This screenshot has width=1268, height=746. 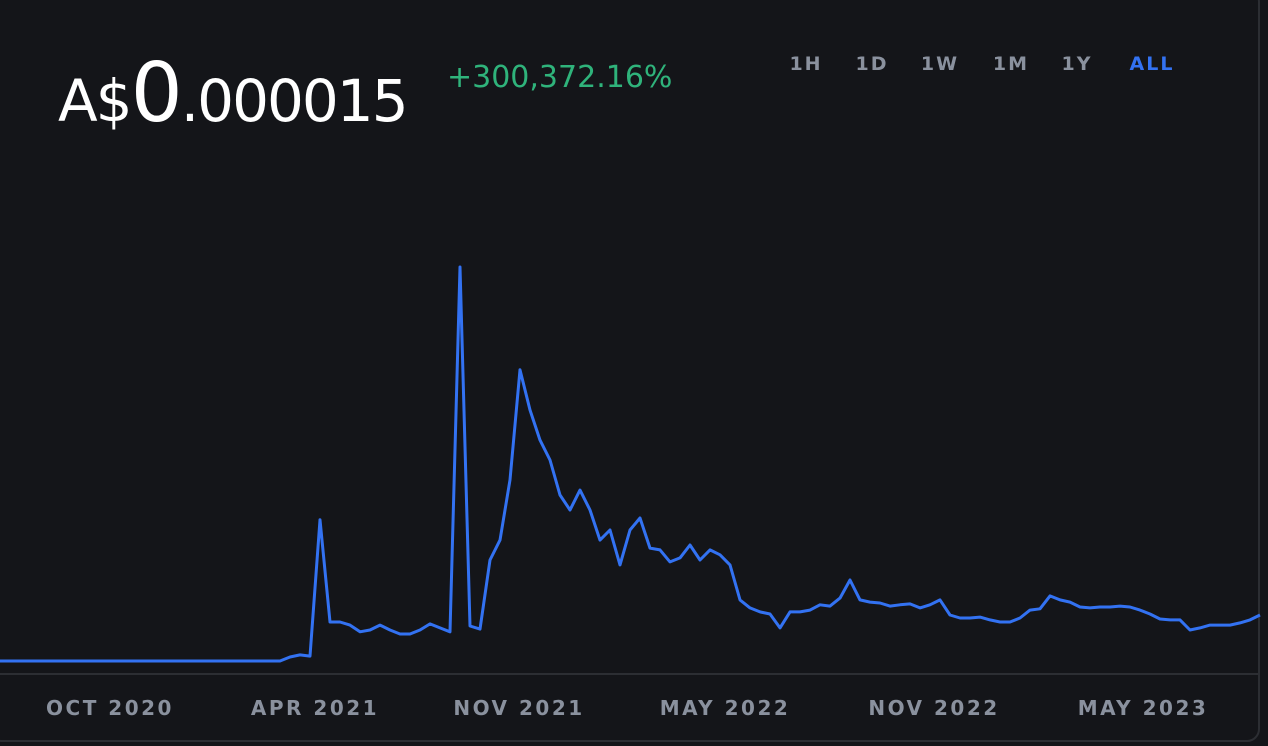 I want to click on range-button: 1D, so click(x=872, y=64).